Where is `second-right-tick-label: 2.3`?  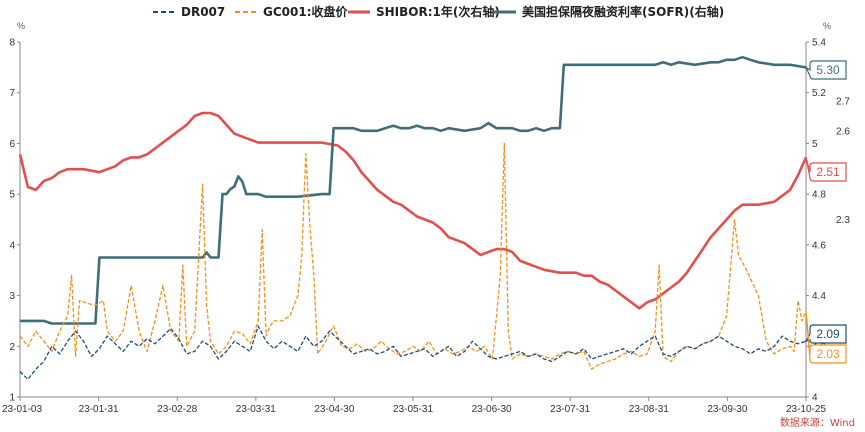 second-right-tick-label: 2.3 is located at coordinates (843, 220).